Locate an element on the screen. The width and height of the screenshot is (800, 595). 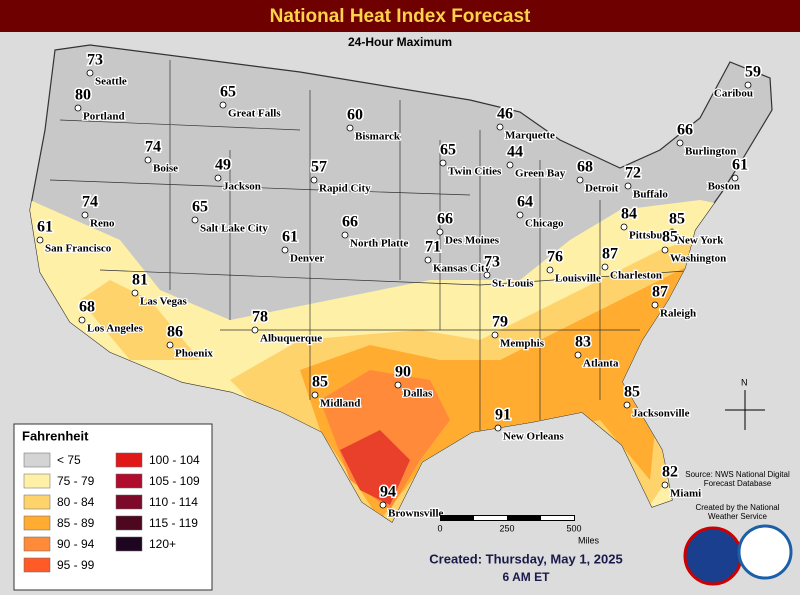
scale-unit: Miles is located at coordinates (589, 540).